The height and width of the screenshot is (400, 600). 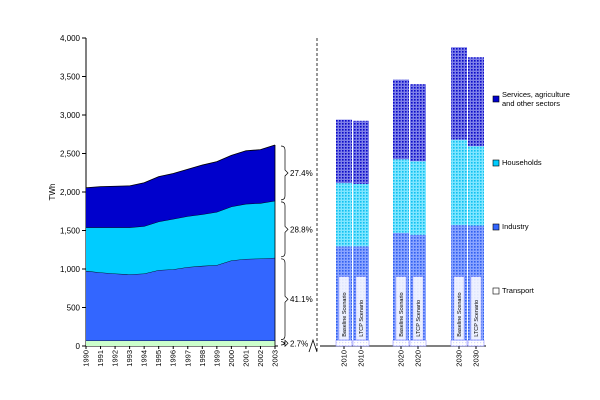 I want to click on labels: 2.7% 41.1% 28.8% 27.4%, so click(x=296, y=246).